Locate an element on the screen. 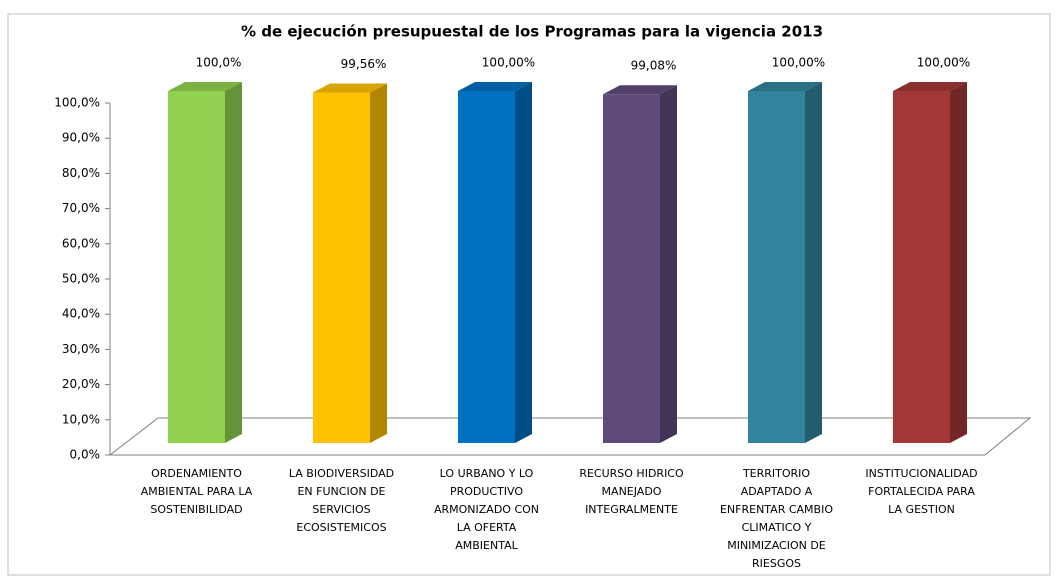 The image size is (1064, 582). value-label: 99,56% is located at coordinates (364, 64).